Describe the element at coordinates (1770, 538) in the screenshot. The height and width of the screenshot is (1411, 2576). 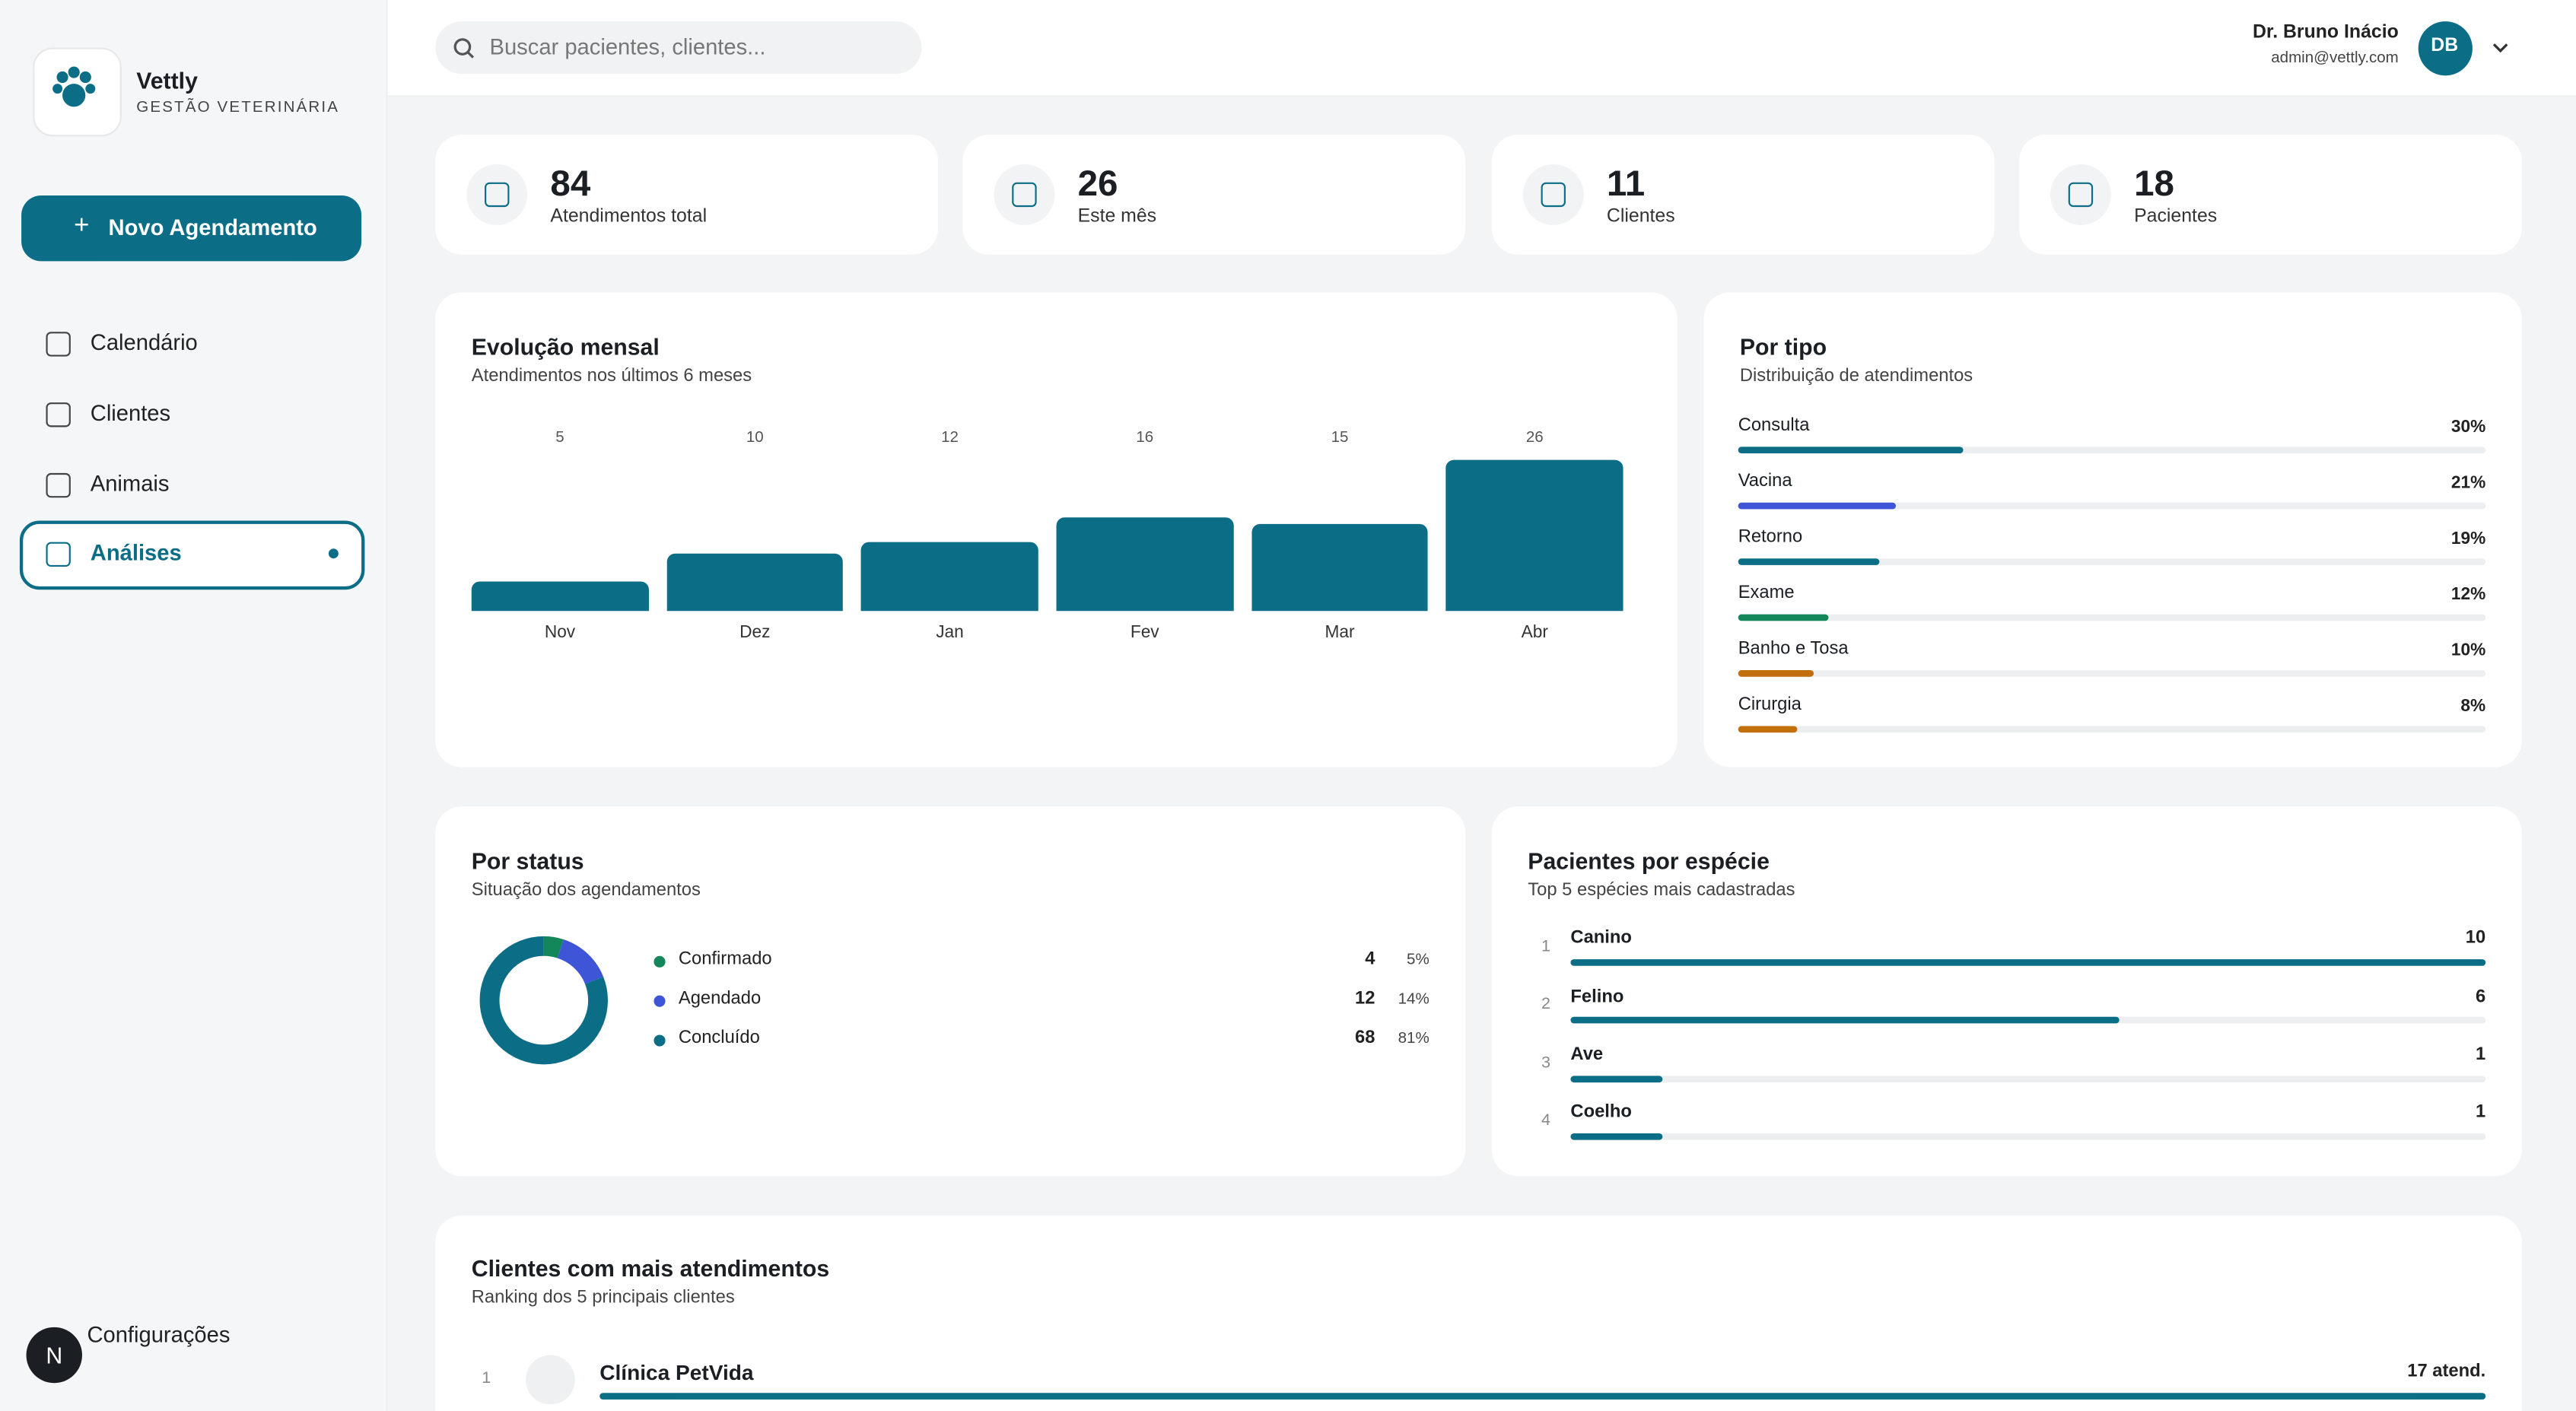
I see `type-name: Retorno` at that location.